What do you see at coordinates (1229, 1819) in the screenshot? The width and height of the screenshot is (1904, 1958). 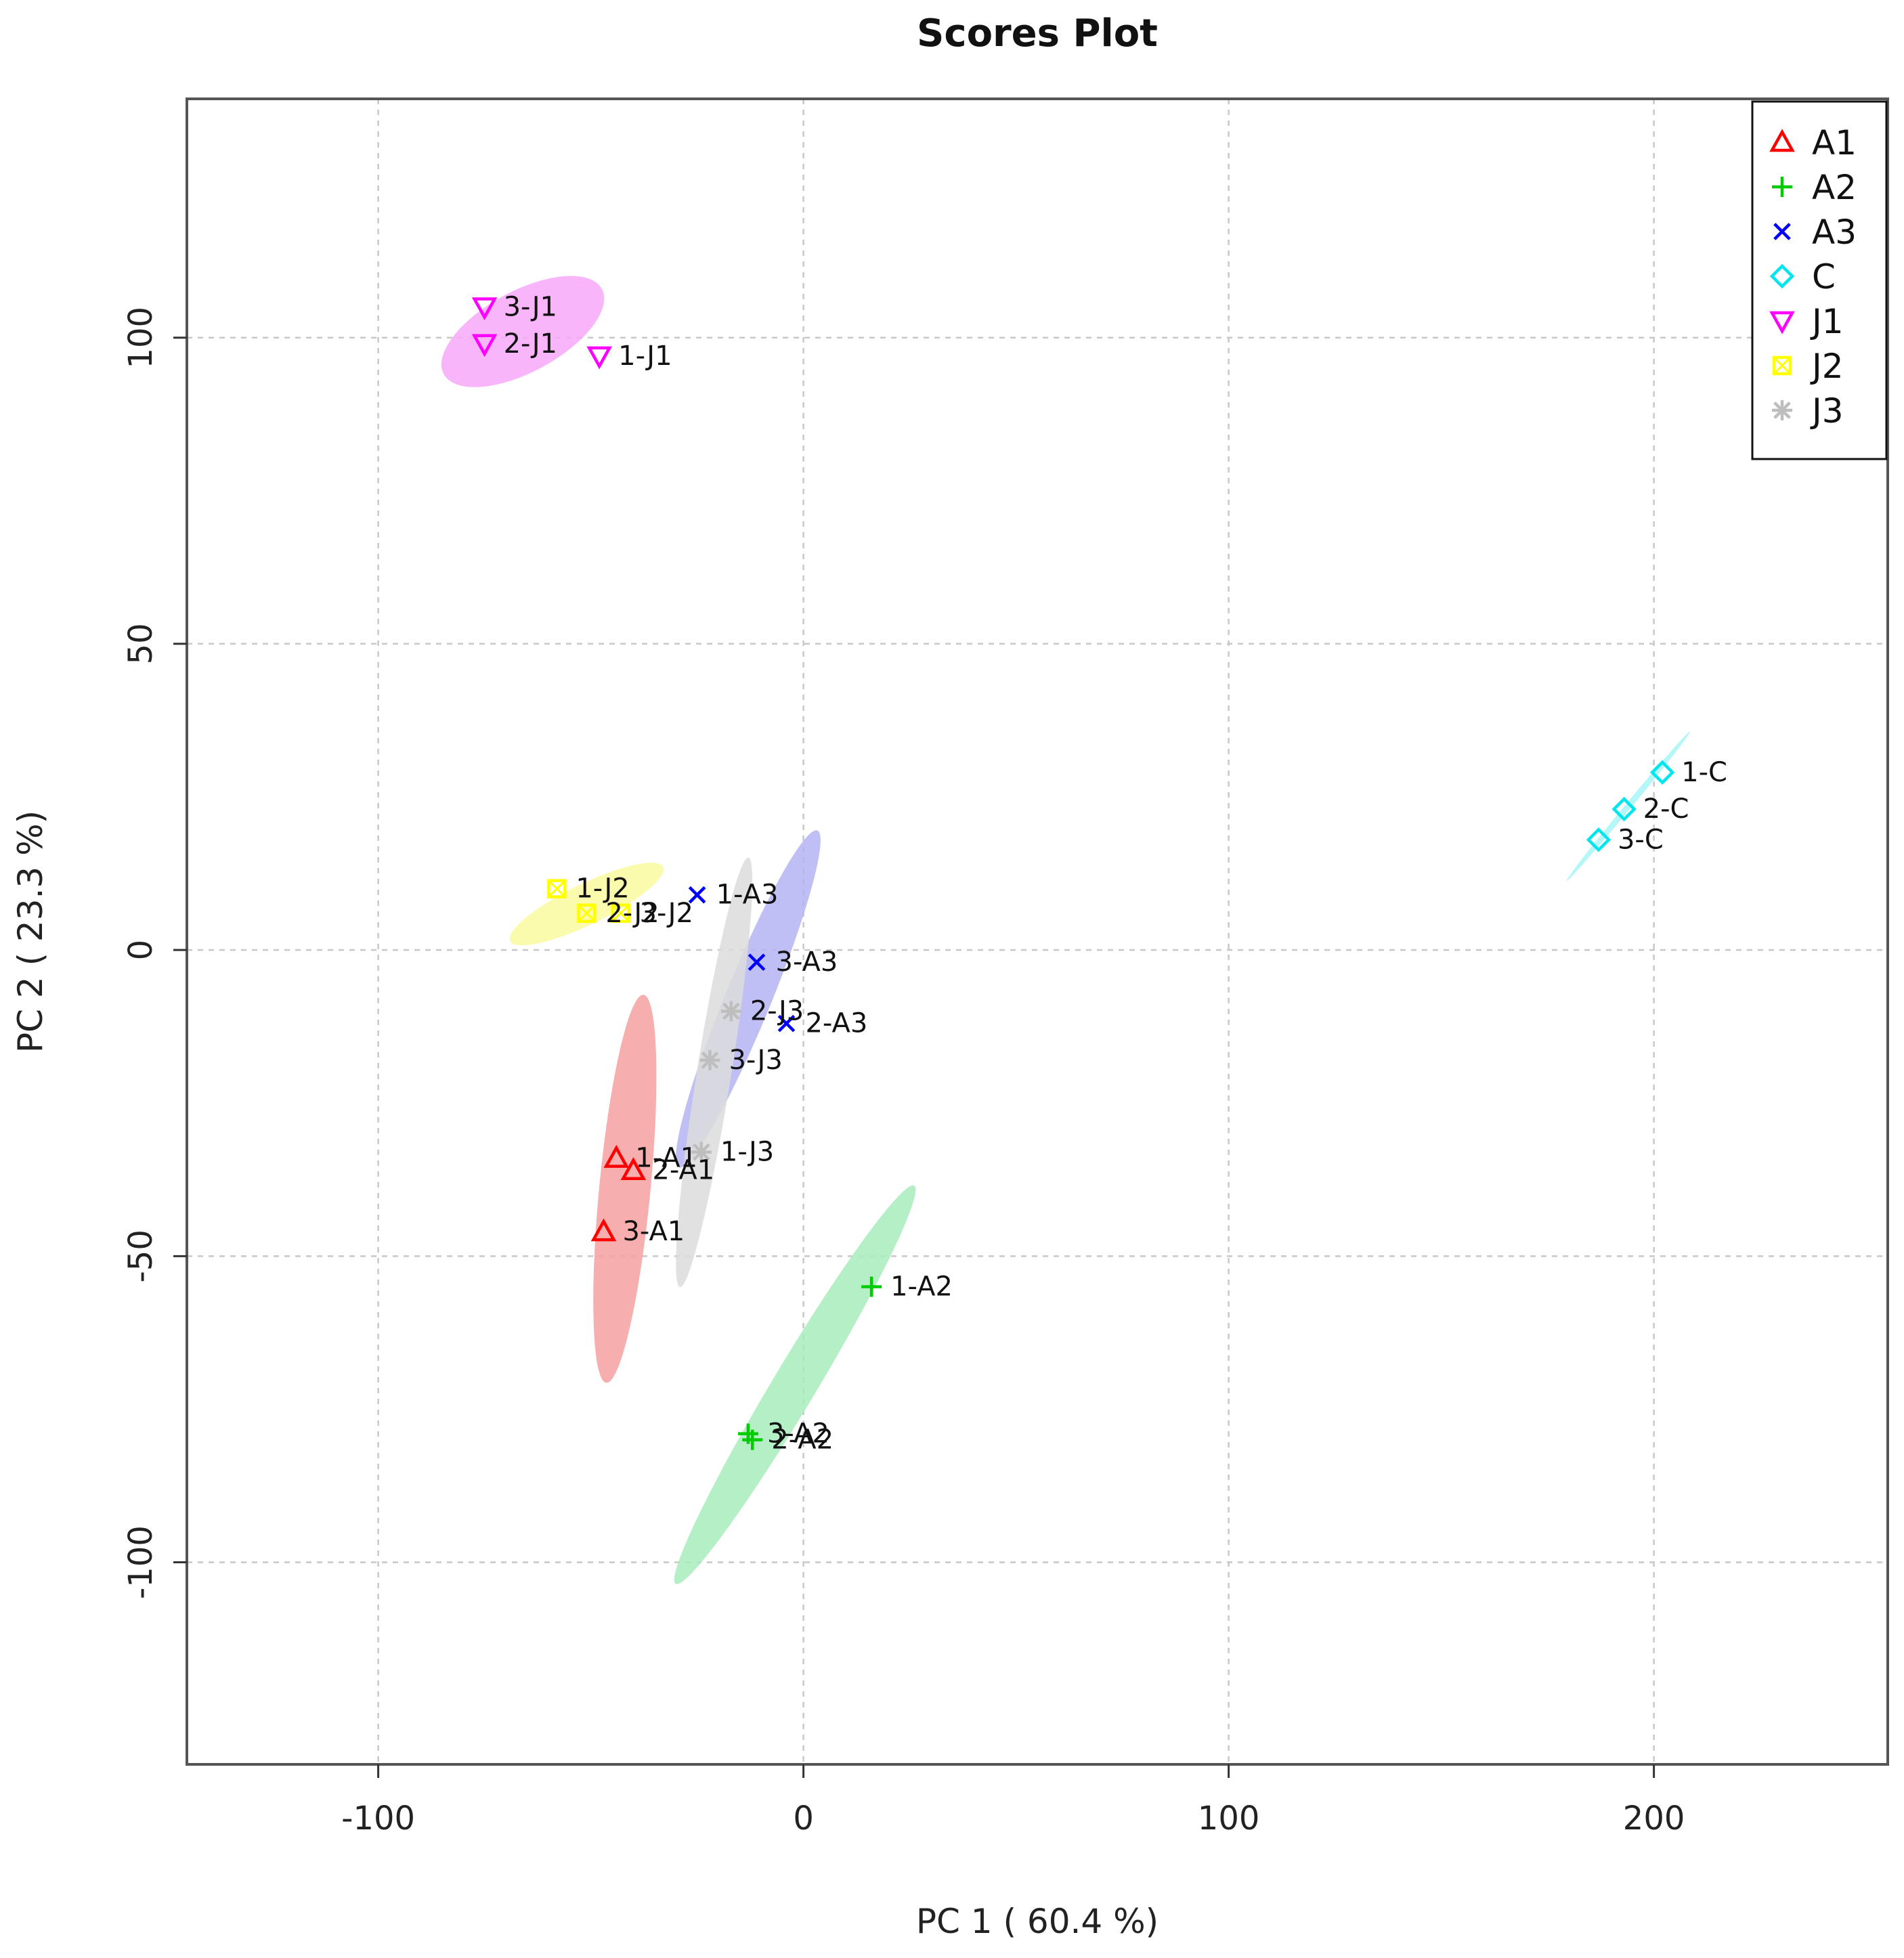 I see `x-tick-label: 100` at bounding box center [1229, 1819].